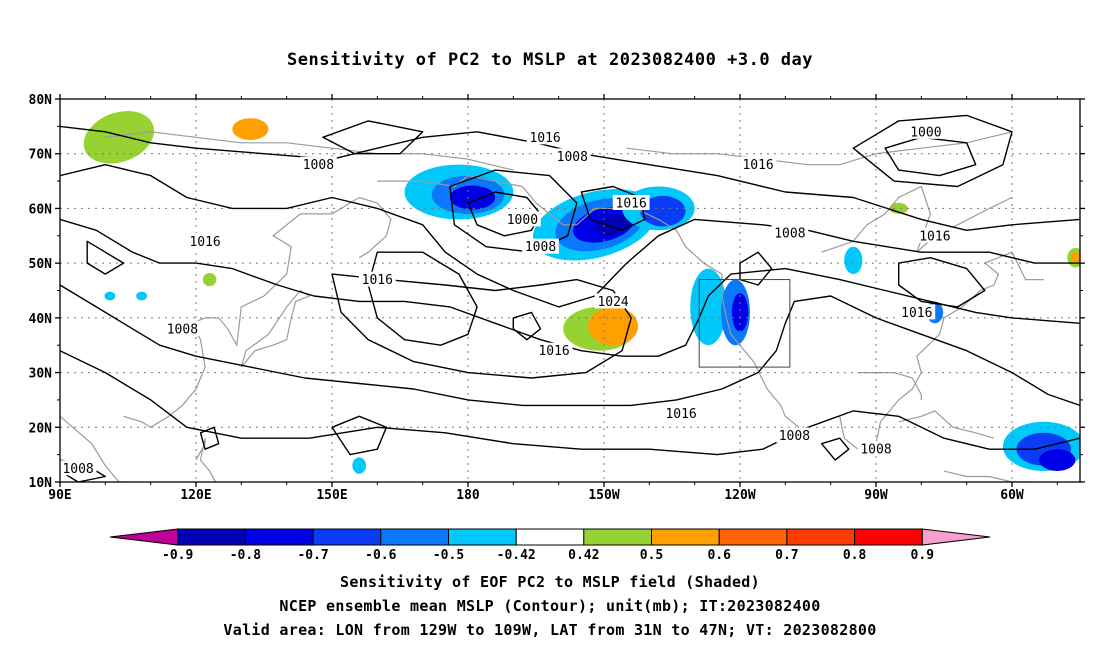  What do you see at coordinates (41, 100) in the screenshot?
I see `lat-label: 80N` at bounding box center [41, 100].